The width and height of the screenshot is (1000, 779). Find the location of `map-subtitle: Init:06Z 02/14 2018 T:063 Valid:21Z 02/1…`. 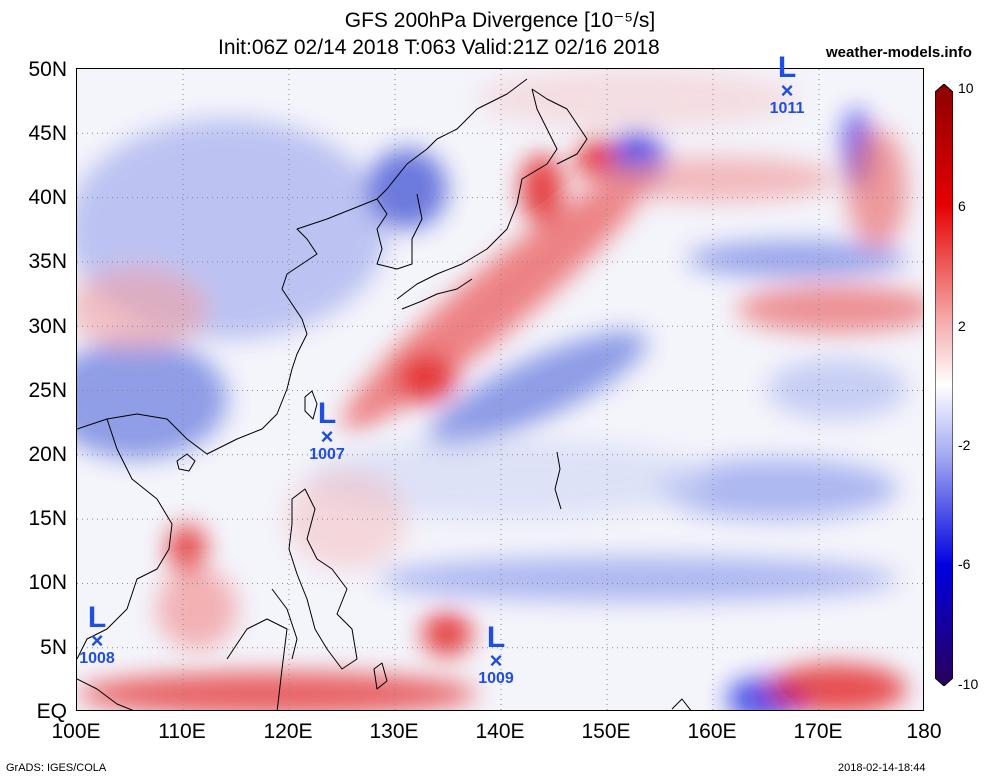

map-subtitle: Init:06Z 02/14 2018 T:063 Valid:21Z 02/1… is located at coordinates (439, 47).